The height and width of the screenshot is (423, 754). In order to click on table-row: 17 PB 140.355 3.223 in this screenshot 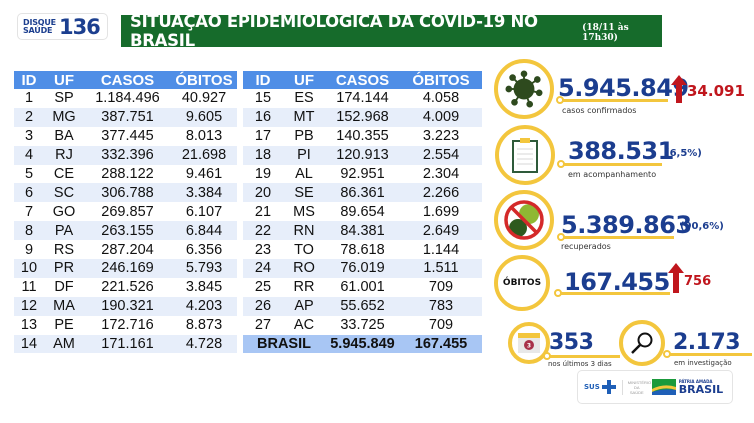, I will do `click(362, 136)`.